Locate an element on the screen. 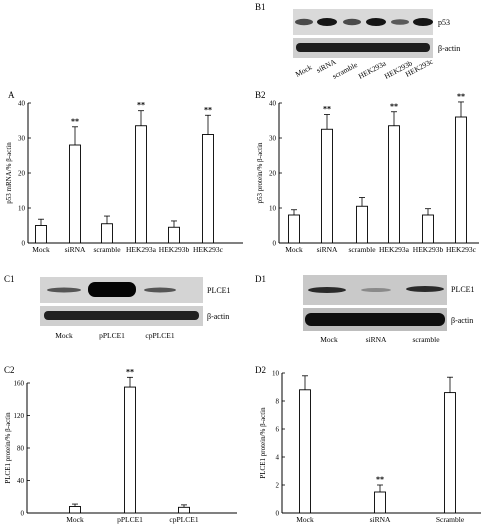 The height and width of the screenshot is (526, 484). blot-D1-band-label-plce1: PLCE1 is located at coordinates (463, 289).